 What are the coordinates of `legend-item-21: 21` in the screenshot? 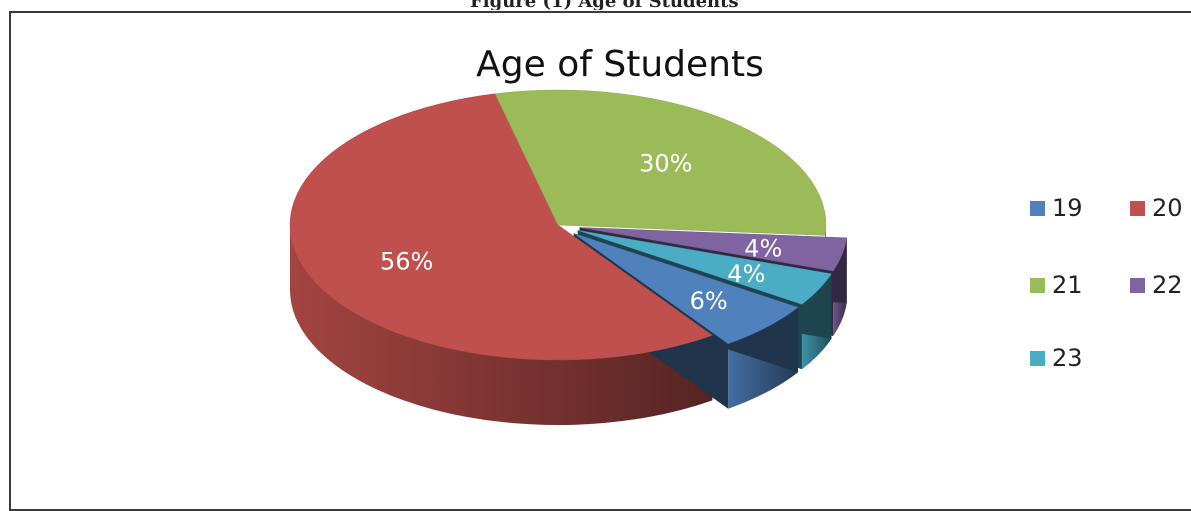 It's located at (1056, 285).